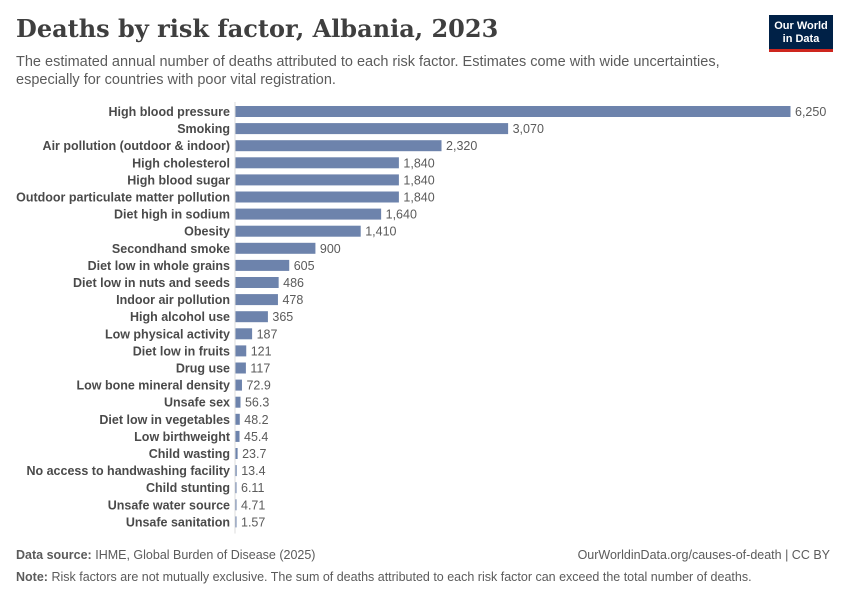 This screenshot has height=600, width=850. What do you see at coordinates (461, 146) in the screenshot?
I see `value-label: 2,320` at bounding box center [461, 146].